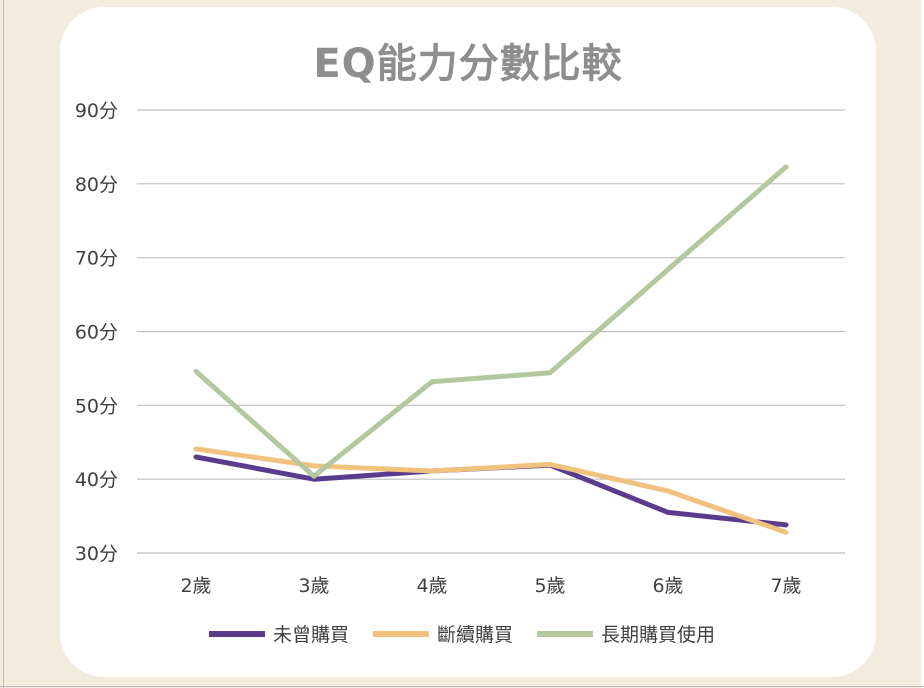 This screenshot has height=688, width=924. I want to click on y-tick-label: 80分, so click(96, 185).